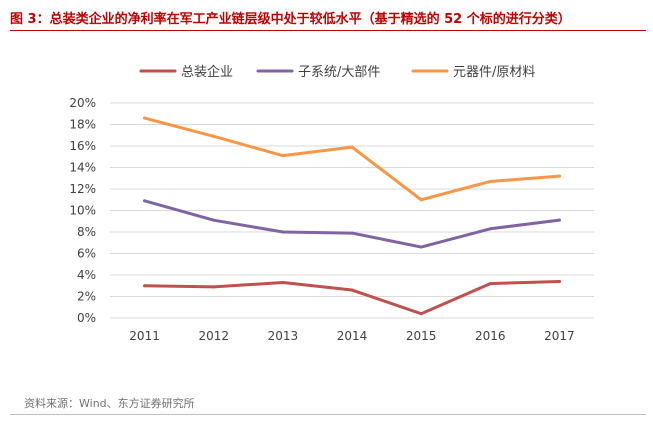 The image size is (653, 421). What do you see at coordinates (82, 103) in the screenshot?
I see `y-tick-label: 20%` at bounding box center [82, 103].